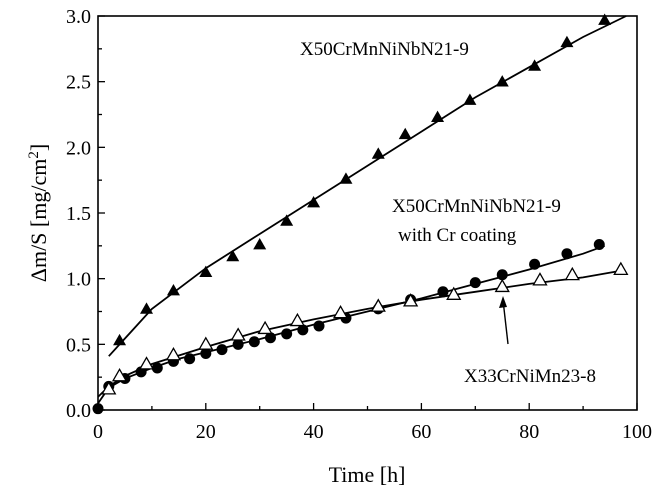 This screenshot has height=492, width=672. I want to click on y-axis-title: Δm/S [mg/cm2], so click(38, 213).